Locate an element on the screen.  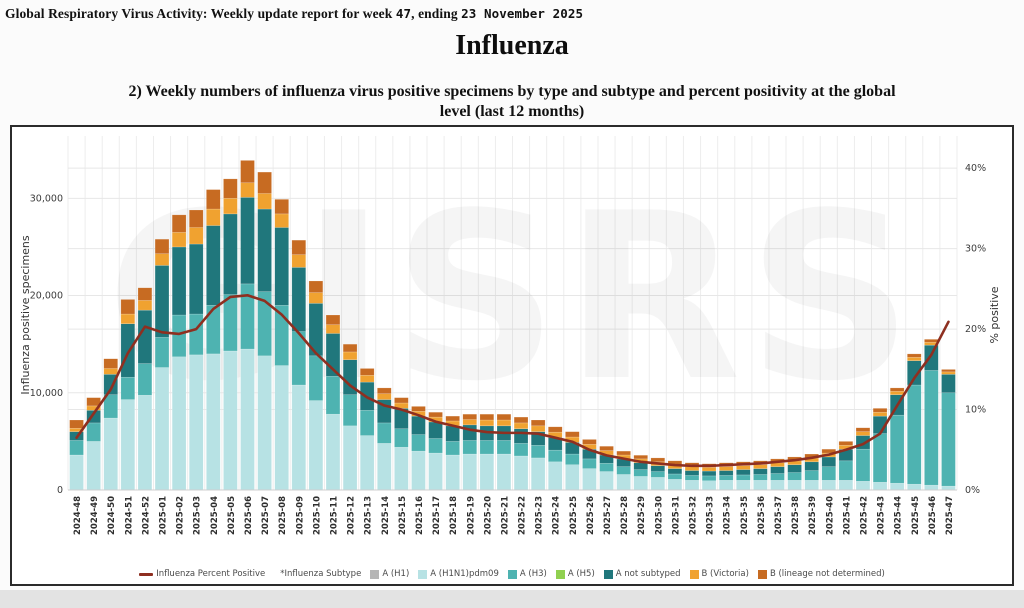
x-axis-week-label: 2025-33 is located at coordinates (711, 515).